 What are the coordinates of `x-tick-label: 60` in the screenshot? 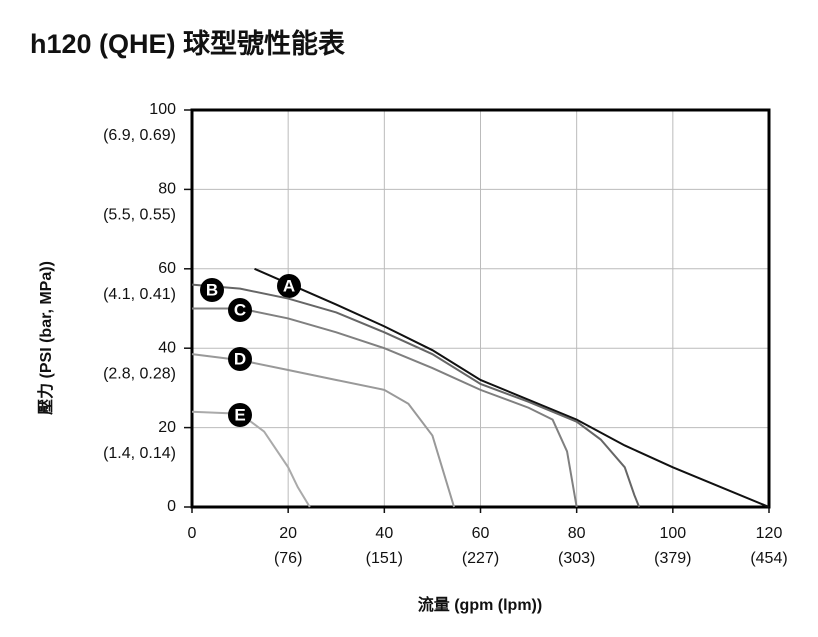 It's located at (481, 533).